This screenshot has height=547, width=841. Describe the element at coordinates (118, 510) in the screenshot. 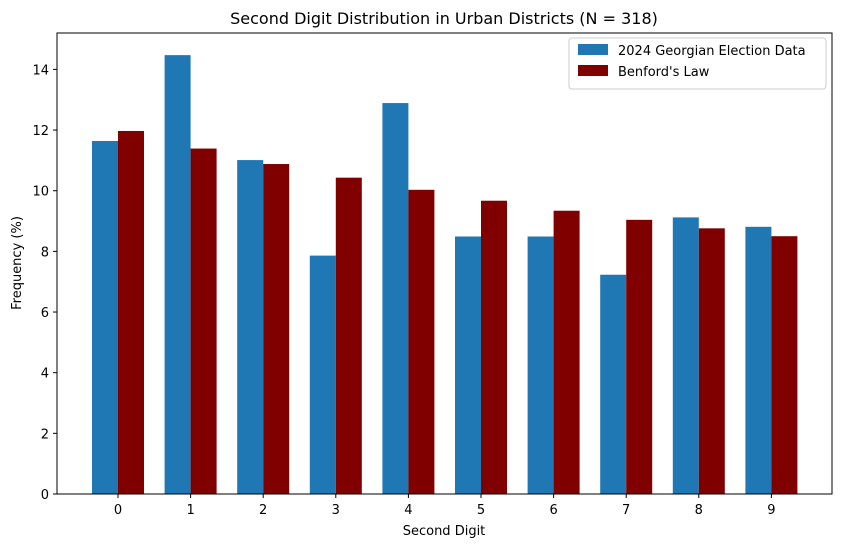

I see `x-tick-label: 0` at that location.